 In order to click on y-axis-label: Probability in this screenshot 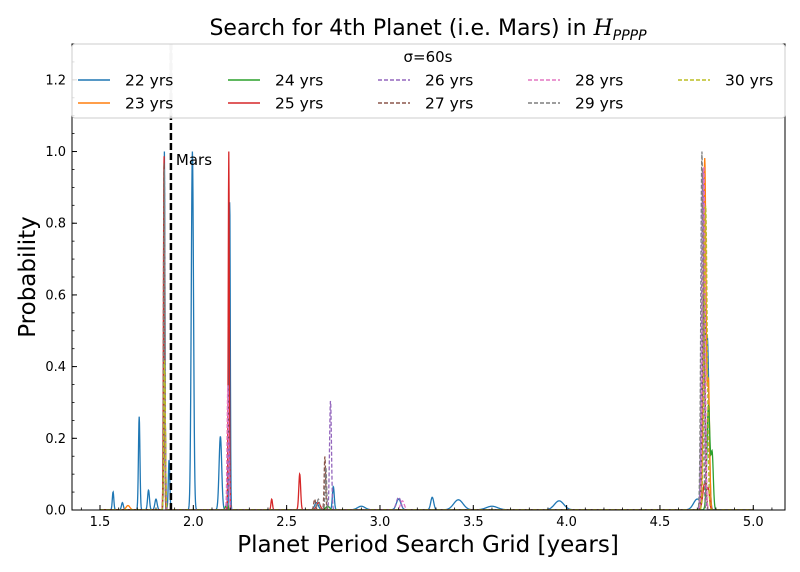, I will do `click(28, 277)`.